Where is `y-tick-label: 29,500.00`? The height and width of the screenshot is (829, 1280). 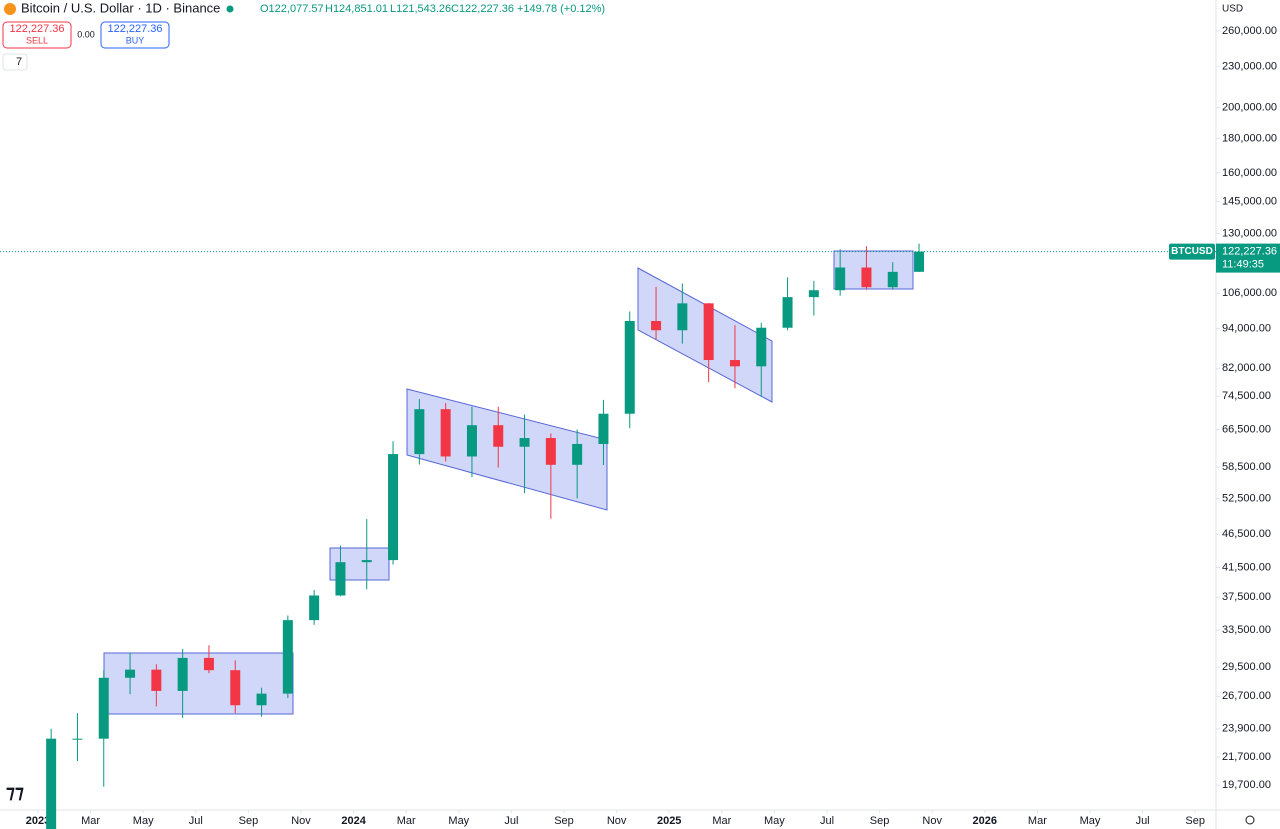 y-tick-label: 29,500.00 is located at coordinates (1246, 667).